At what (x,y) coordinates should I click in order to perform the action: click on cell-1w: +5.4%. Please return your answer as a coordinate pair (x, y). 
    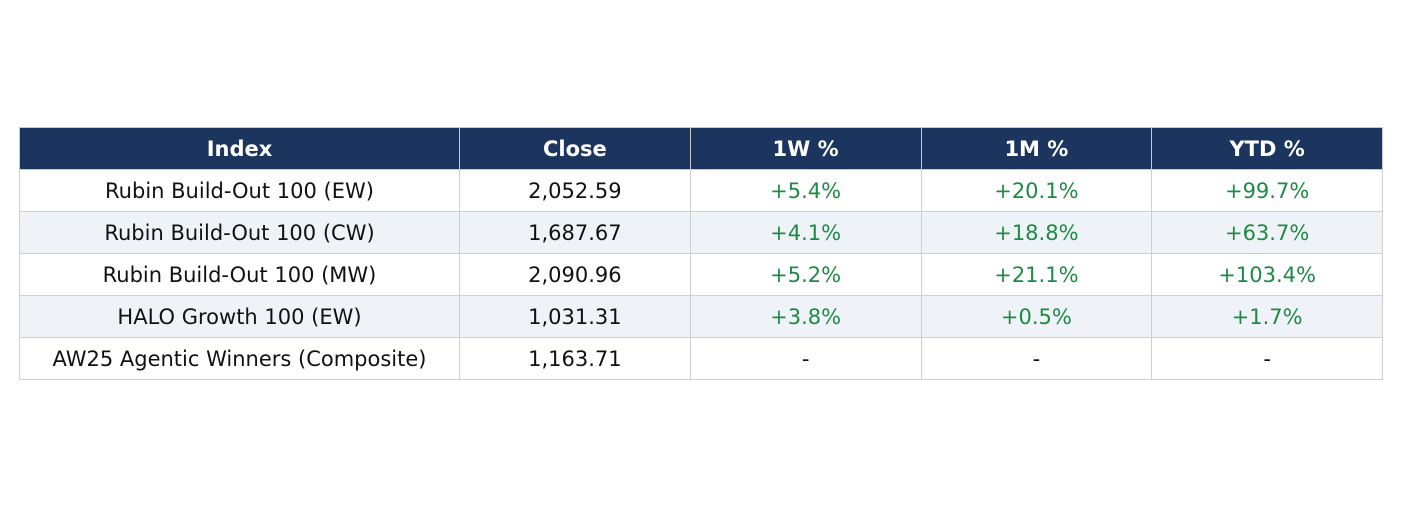
    Looking at the image, I should click on (805, 190).